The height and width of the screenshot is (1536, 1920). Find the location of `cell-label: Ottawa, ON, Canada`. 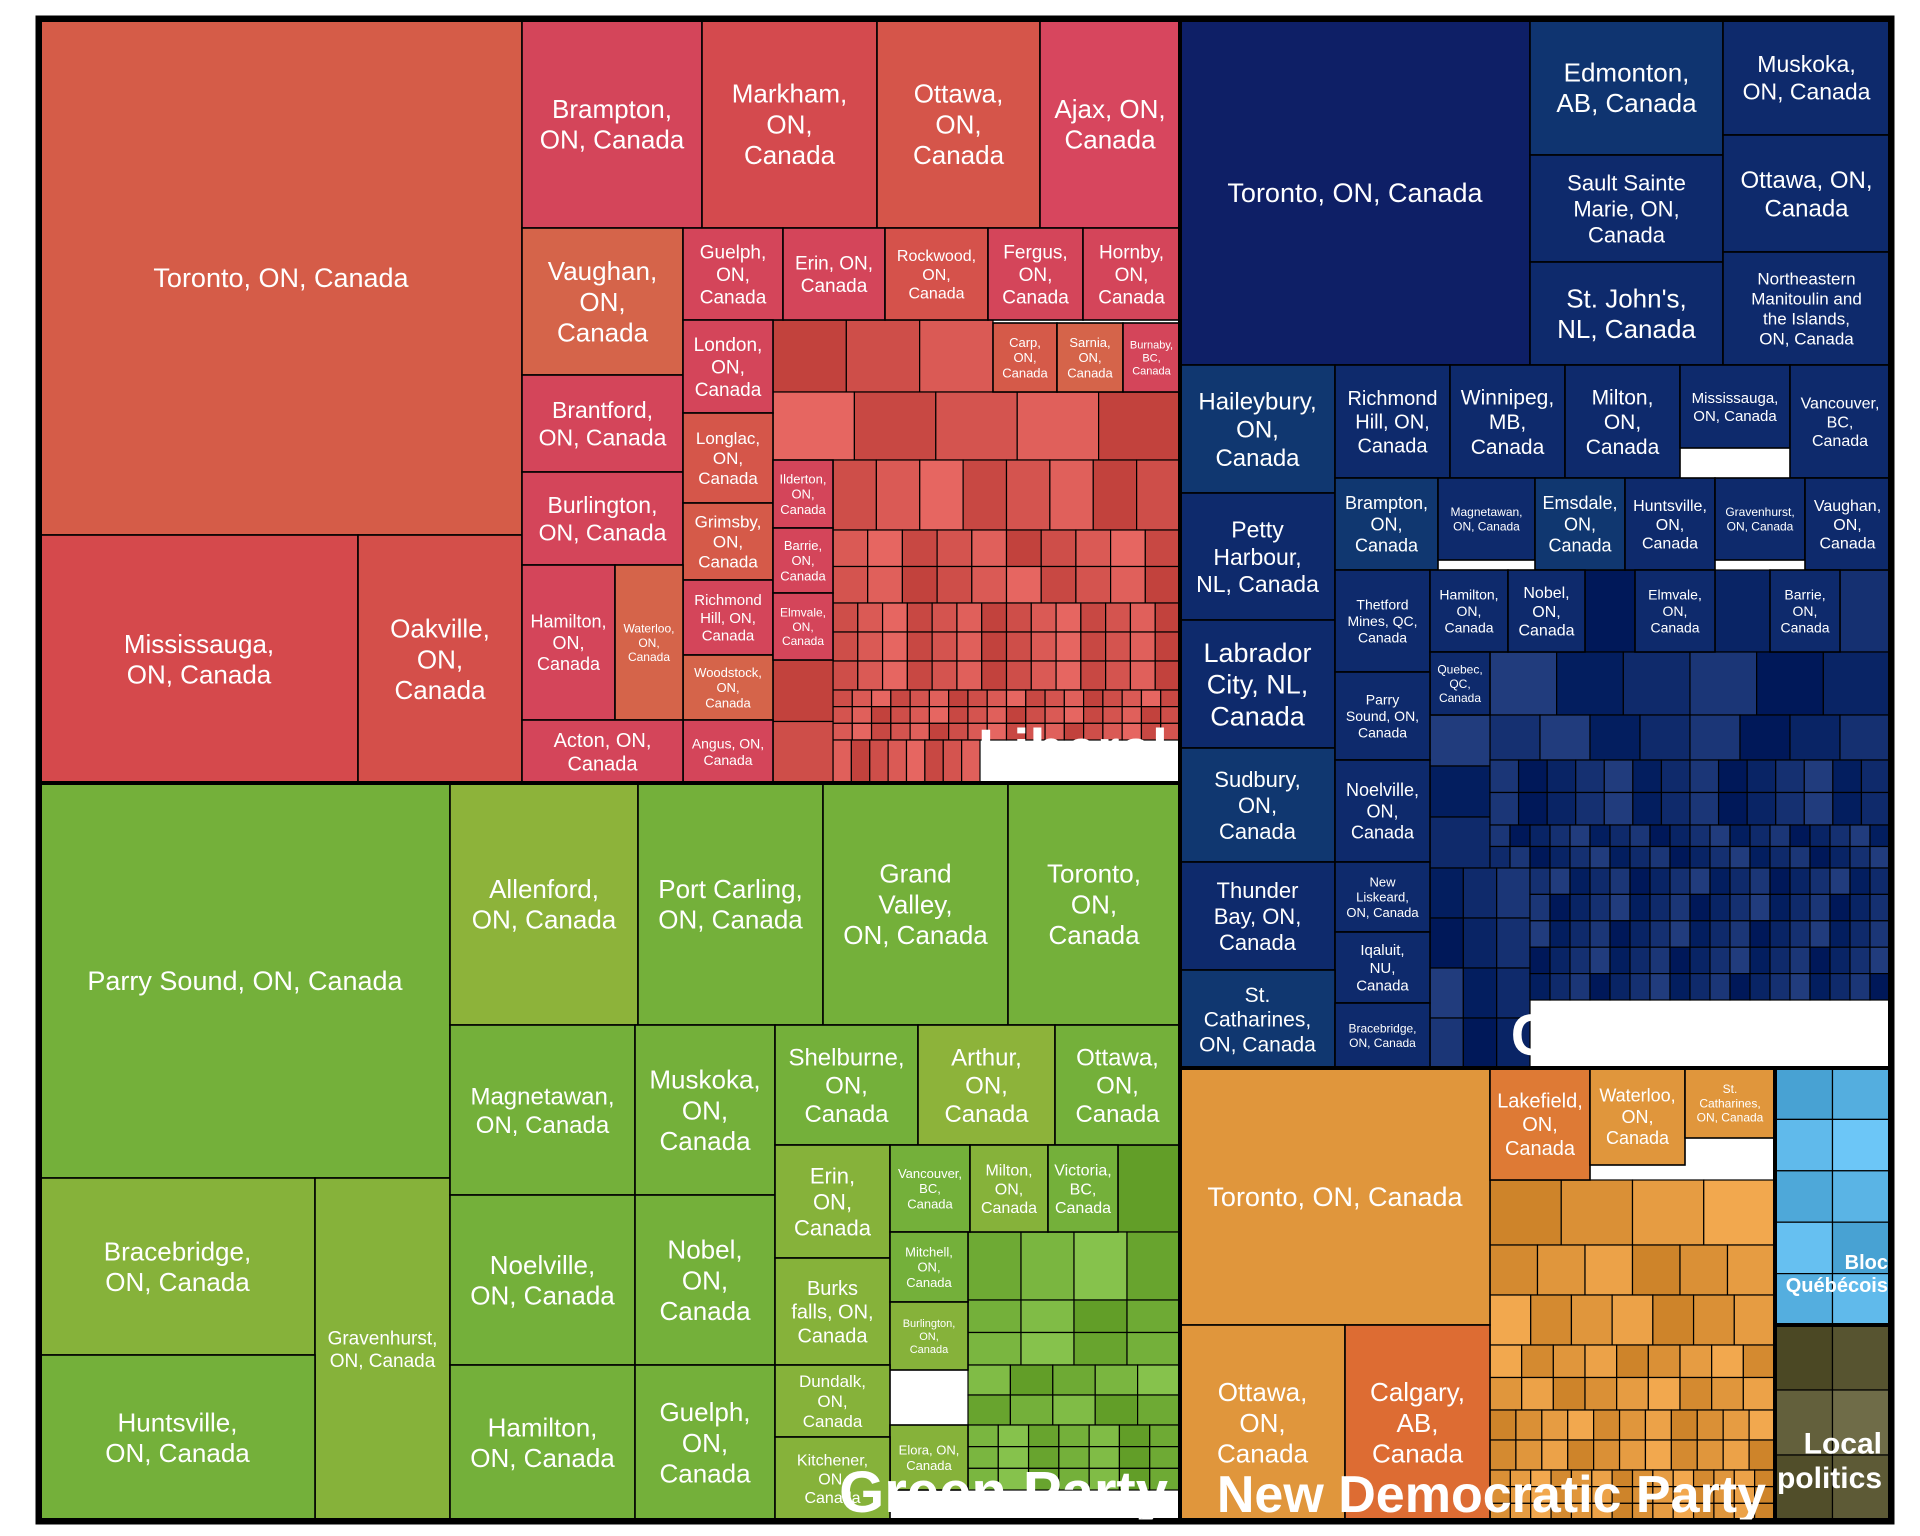

cell-label: Ottawa, ON, Canada is located at coordinates (959, 124).